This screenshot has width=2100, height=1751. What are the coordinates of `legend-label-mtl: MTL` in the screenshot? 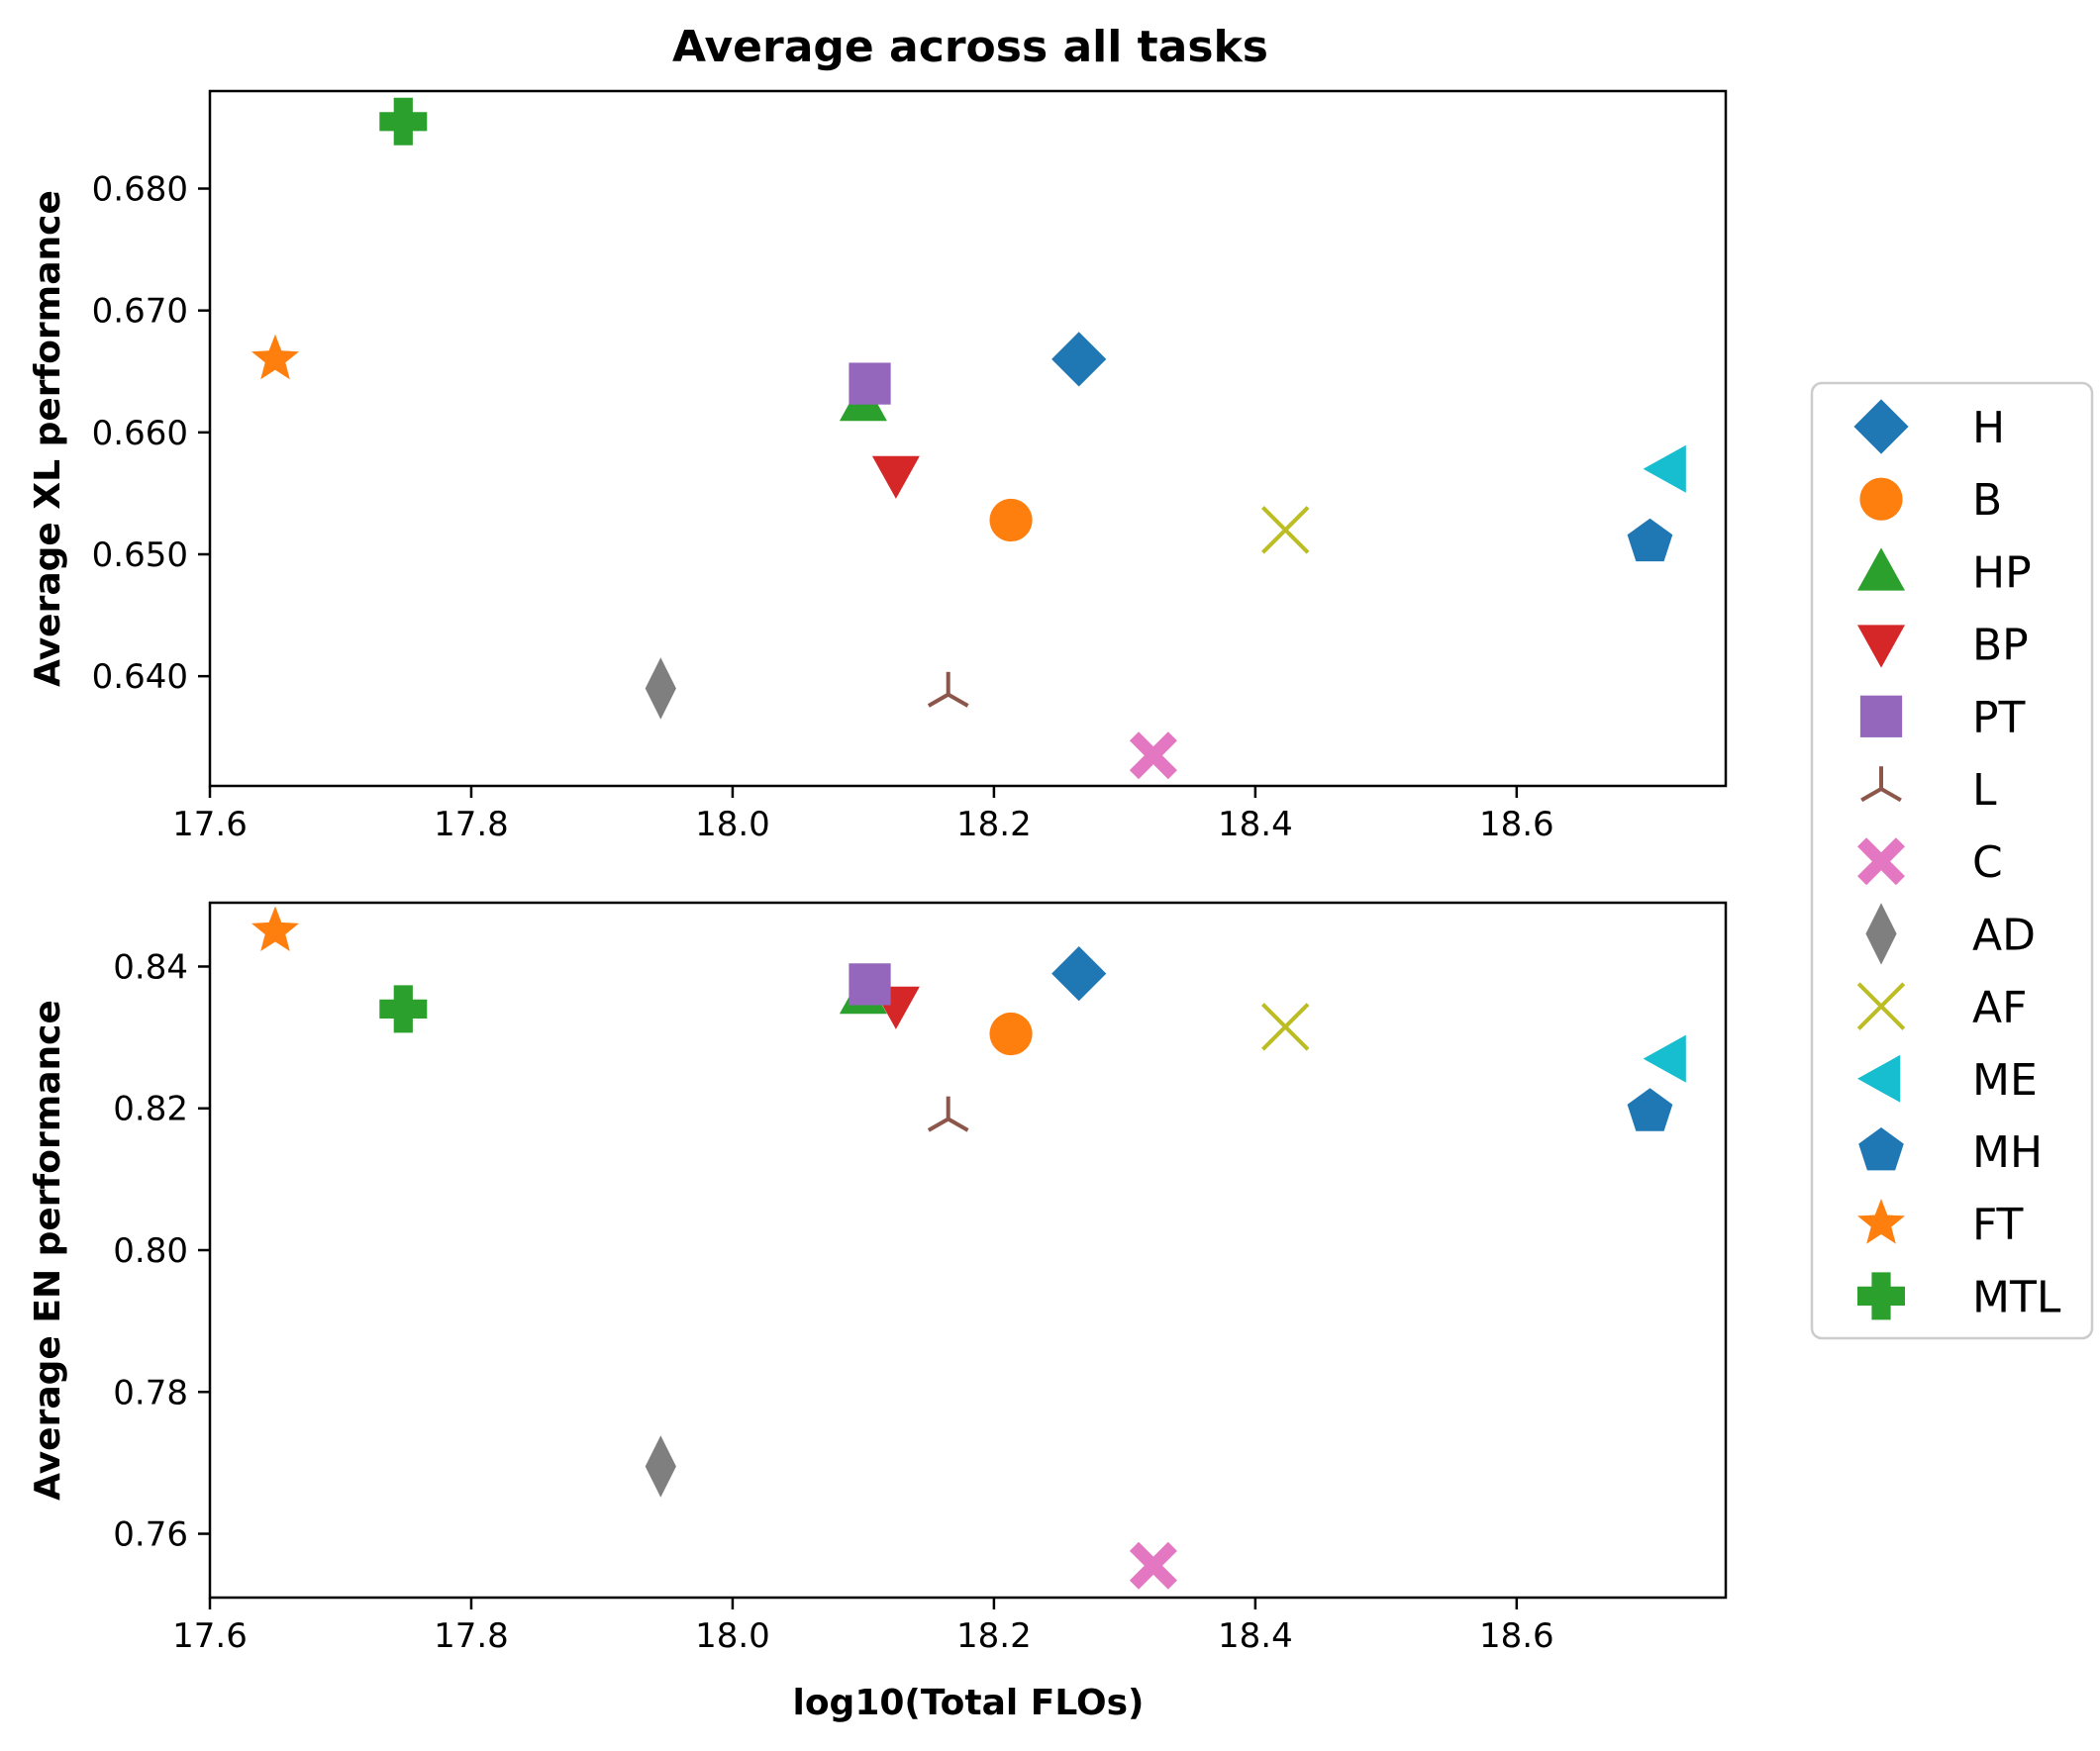 It's located at (2016, 1297).